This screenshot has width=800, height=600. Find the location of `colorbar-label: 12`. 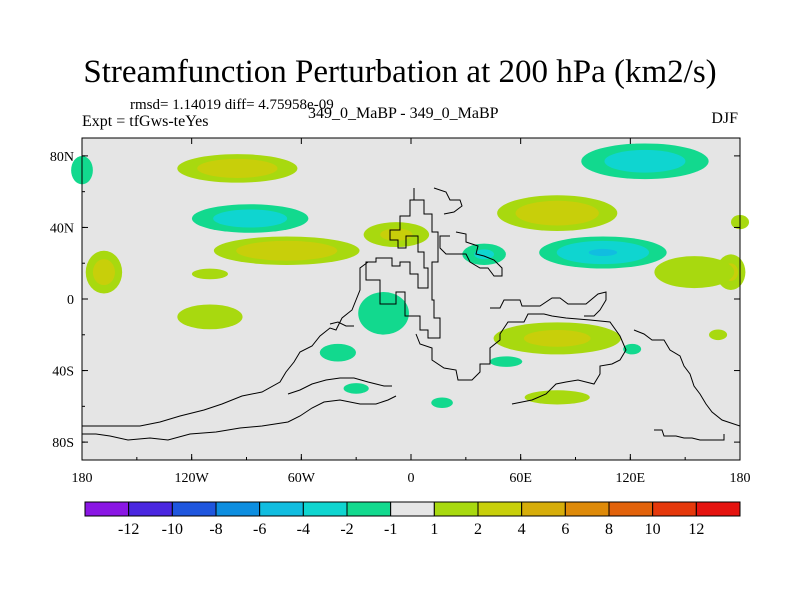

colorbar-label: 12 is located at coordinates (696, 529).